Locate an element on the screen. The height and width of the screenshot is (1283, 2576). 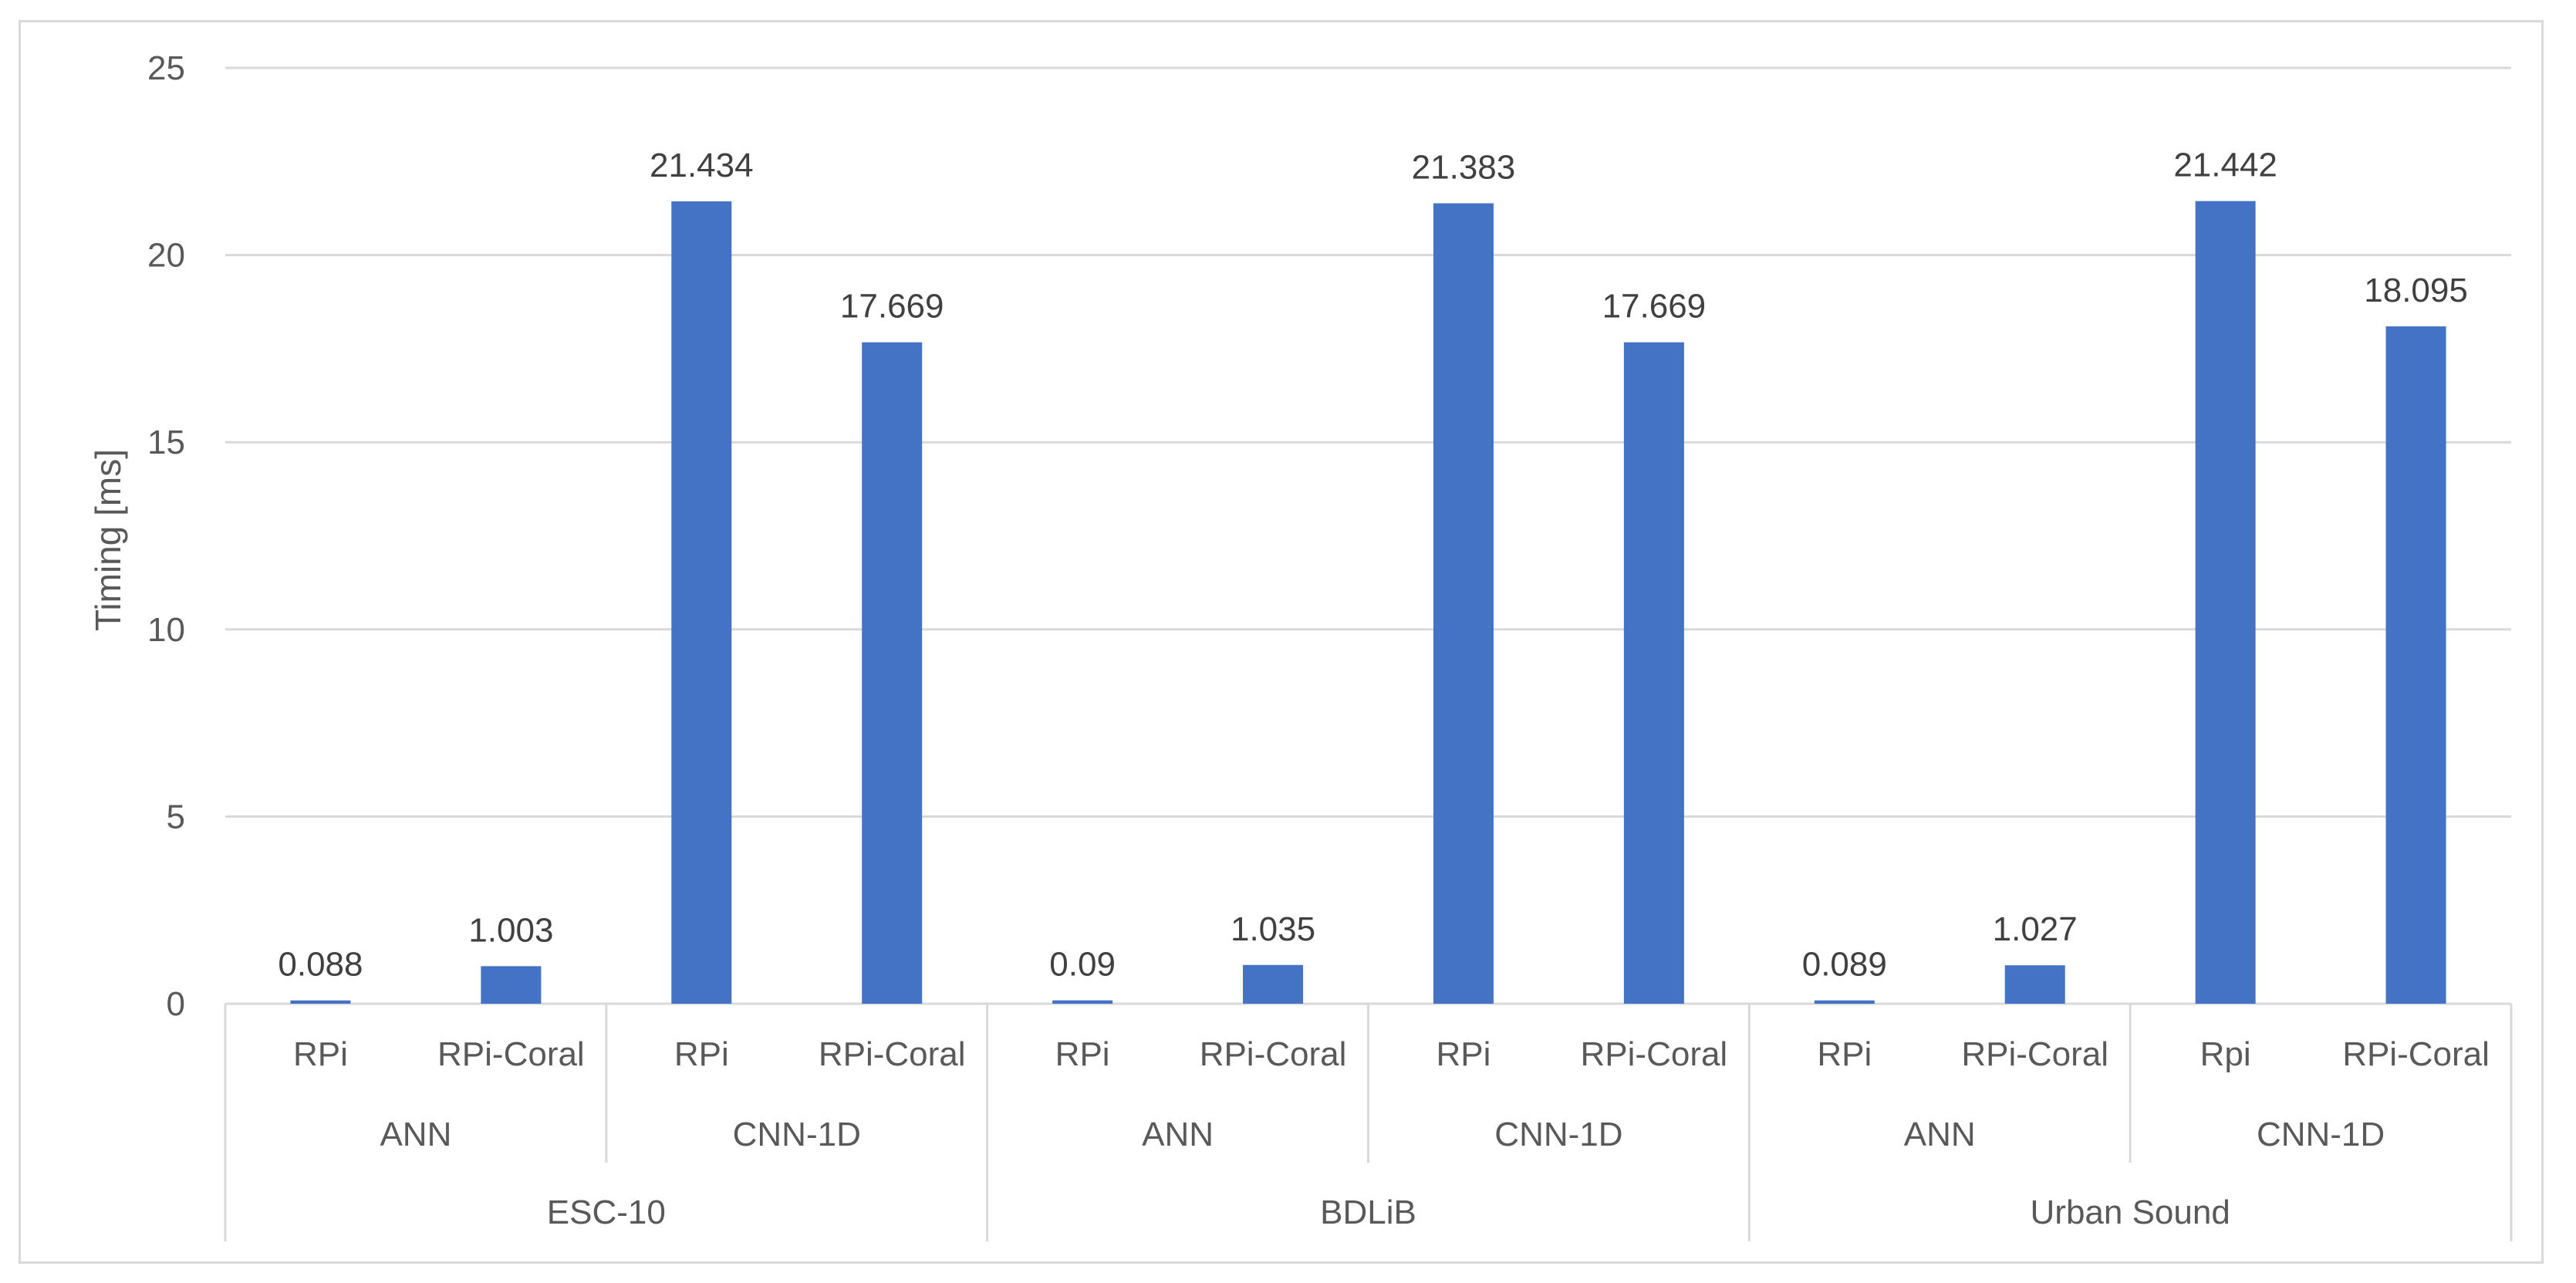
data-label: 21.442 is located at coordinates (2225, 165).